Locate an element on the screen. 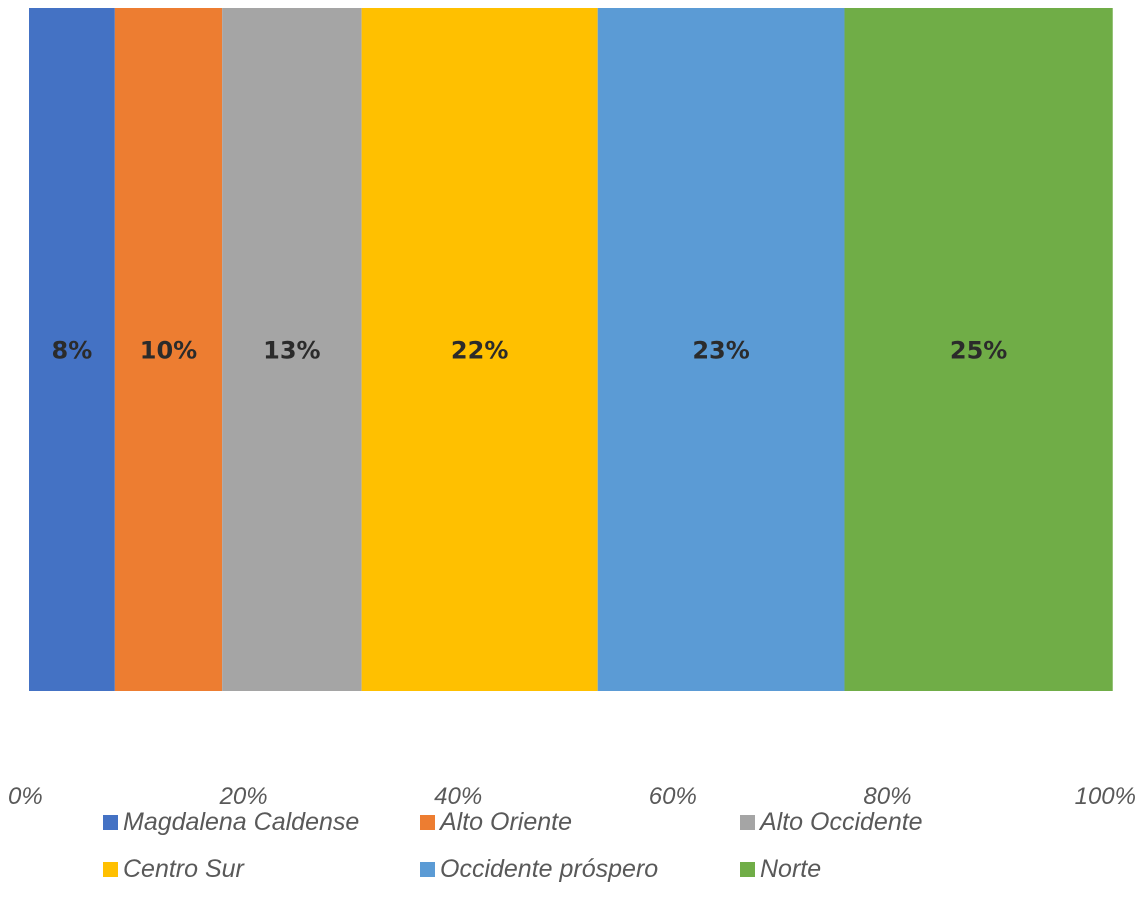  data-label: 25% is located at coordinates (978, 351).